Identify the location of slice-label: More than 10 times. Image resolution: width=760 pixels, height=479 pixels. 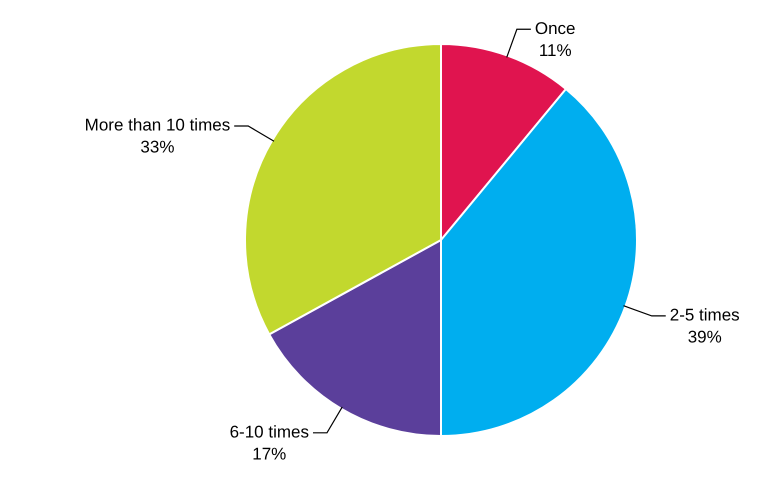
(157, 125).